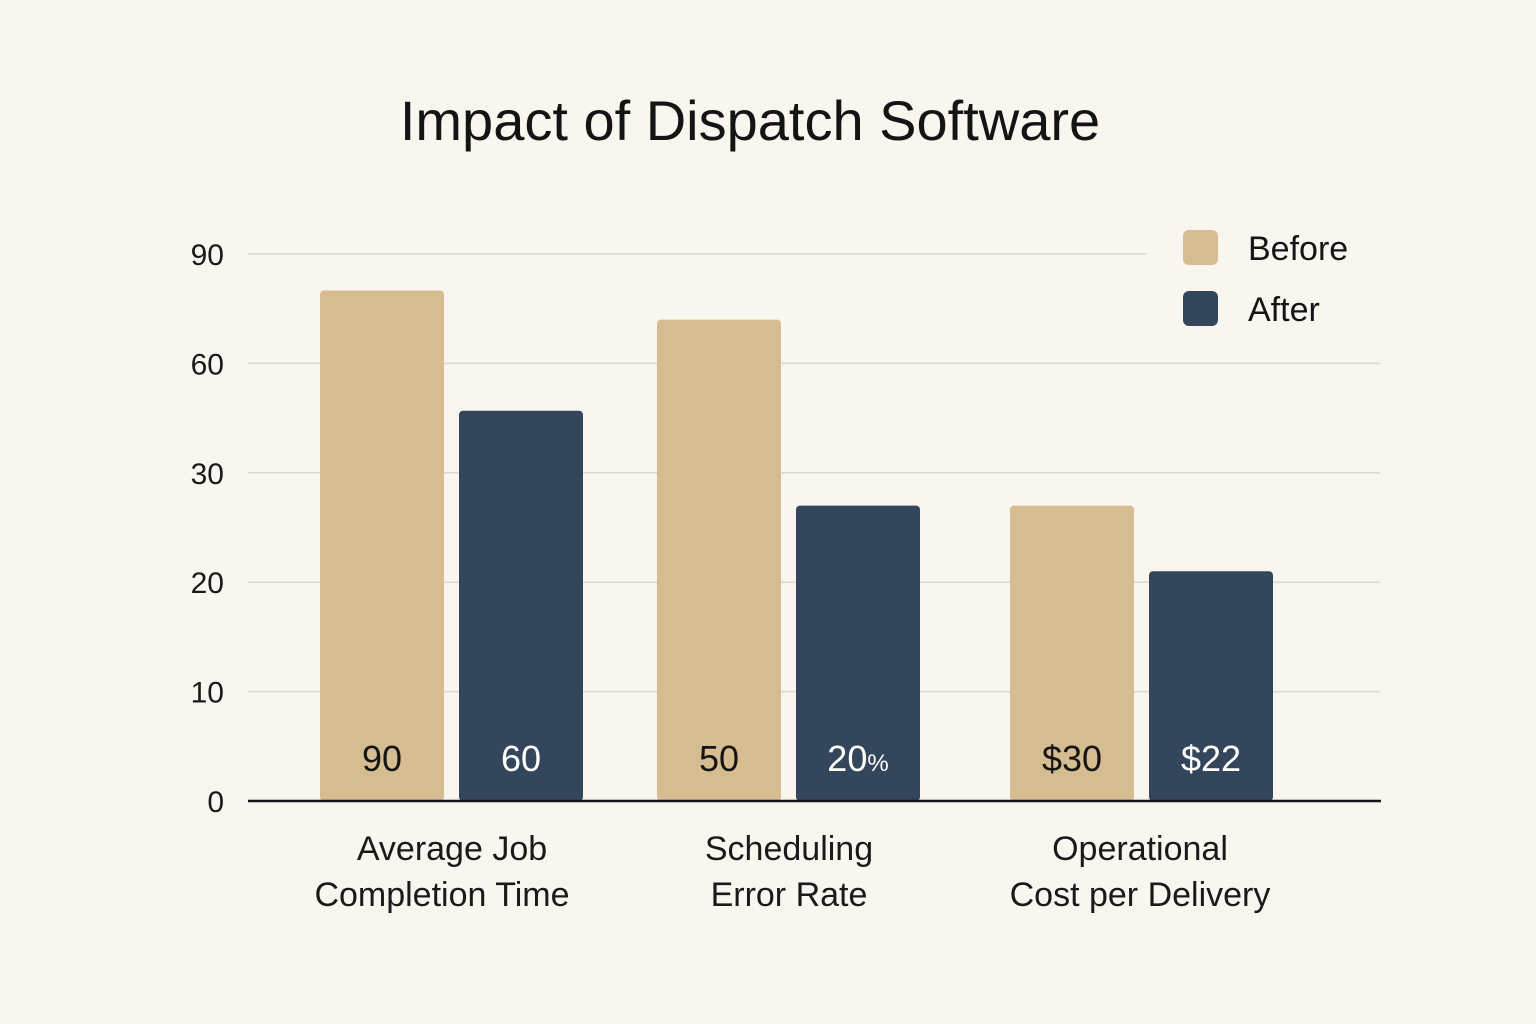 The width and height of the screenshot is (1536, 1024). Describe the element at coordinates (382, 758) in the screenshot. I see `data-label: 90` at that location.